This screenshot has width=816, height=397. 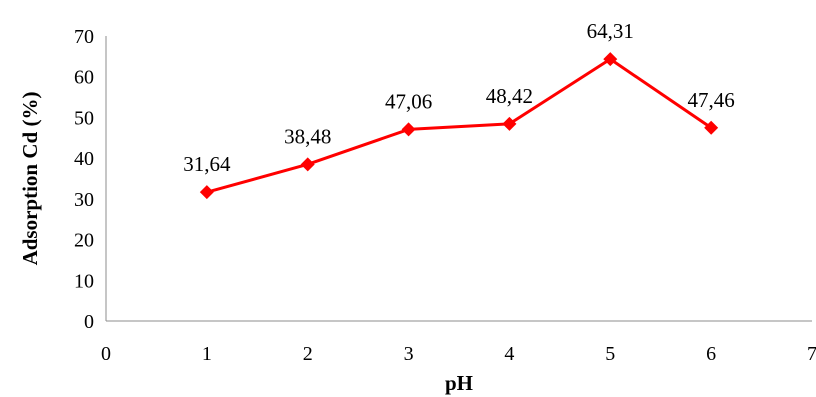 I want to click on x-tick-label: 5, so click(x=610, y=354).